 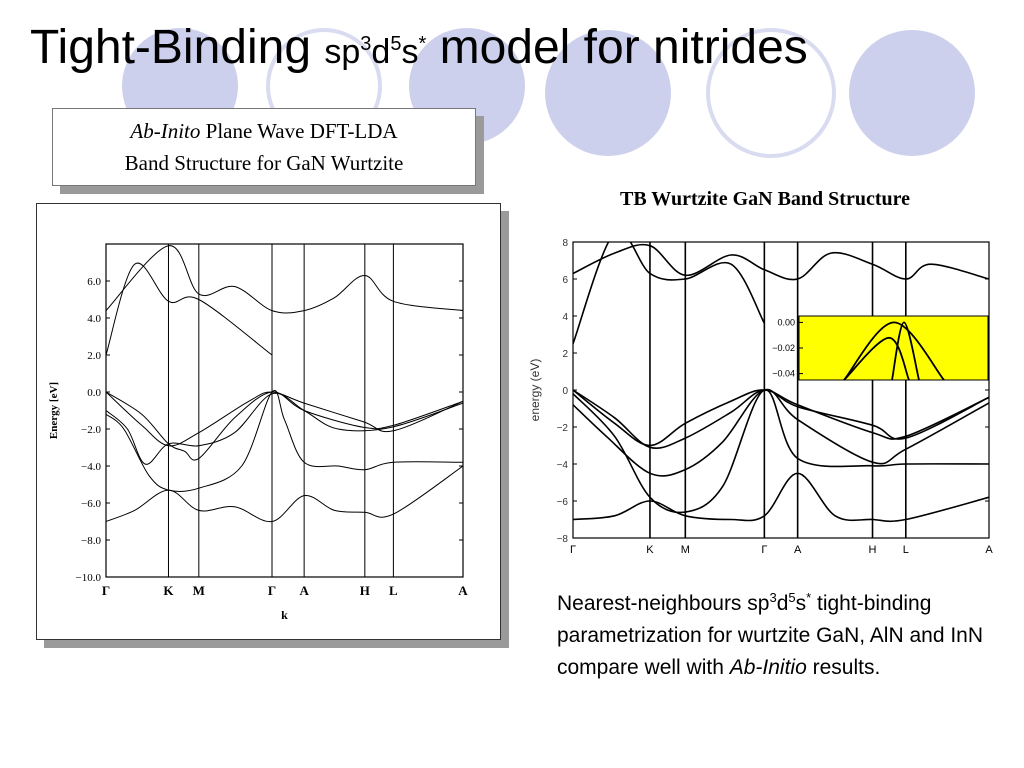 What do you see at coordinates (782, 603) in the screenshot?
I see `desc-part: d` at bounding box center [782, 603].